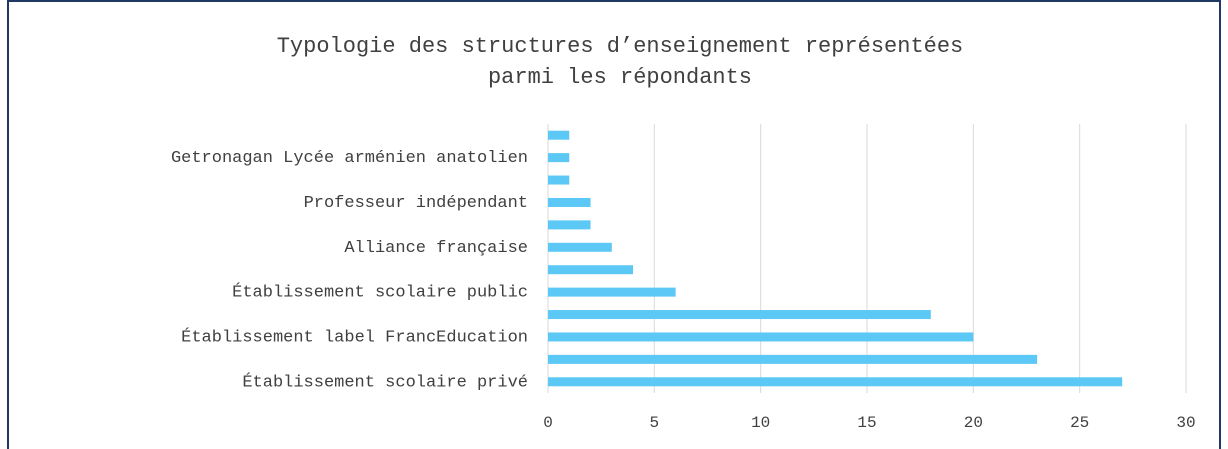 Image resolution: width=1228 pixels, height=449 pixels. I want to click on y-tick-label: Établissement scolaire privé, so click(385, 382).